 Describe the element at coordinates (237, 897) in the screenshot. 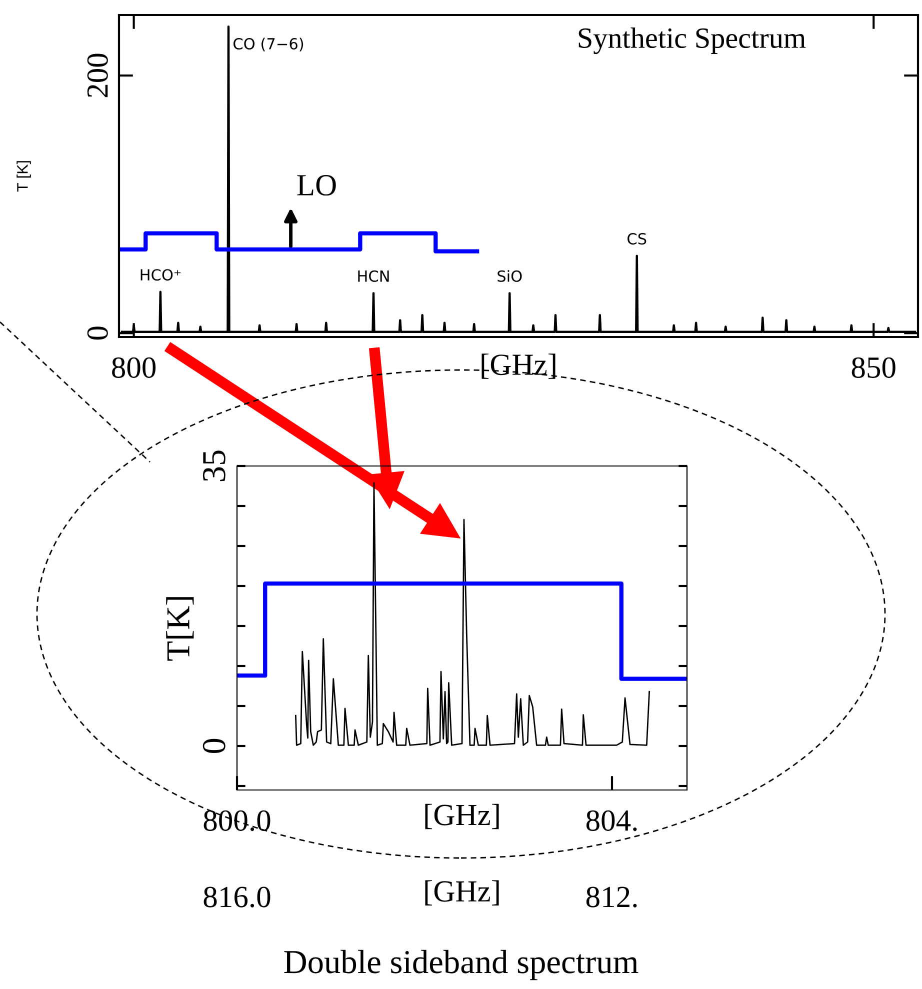

I see `x2-tick-label: 816.0` at that location.